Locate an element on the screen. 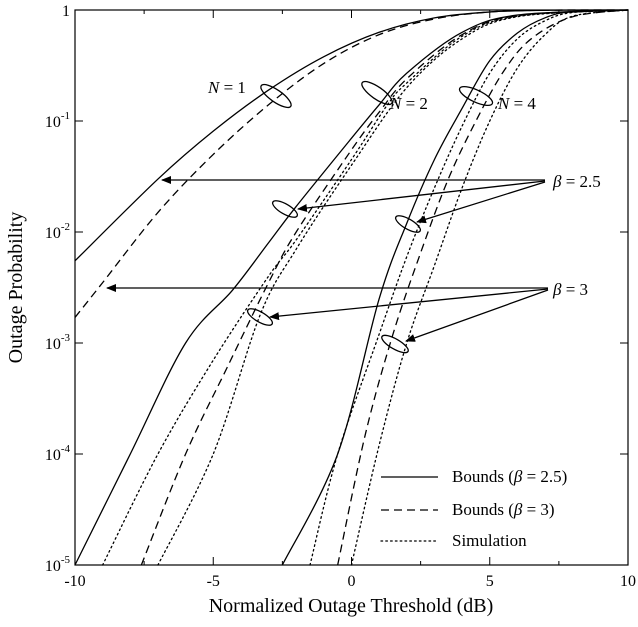 The image size is (638, 627). beta3-arrow-n4 is located at coordinates (477, 315).